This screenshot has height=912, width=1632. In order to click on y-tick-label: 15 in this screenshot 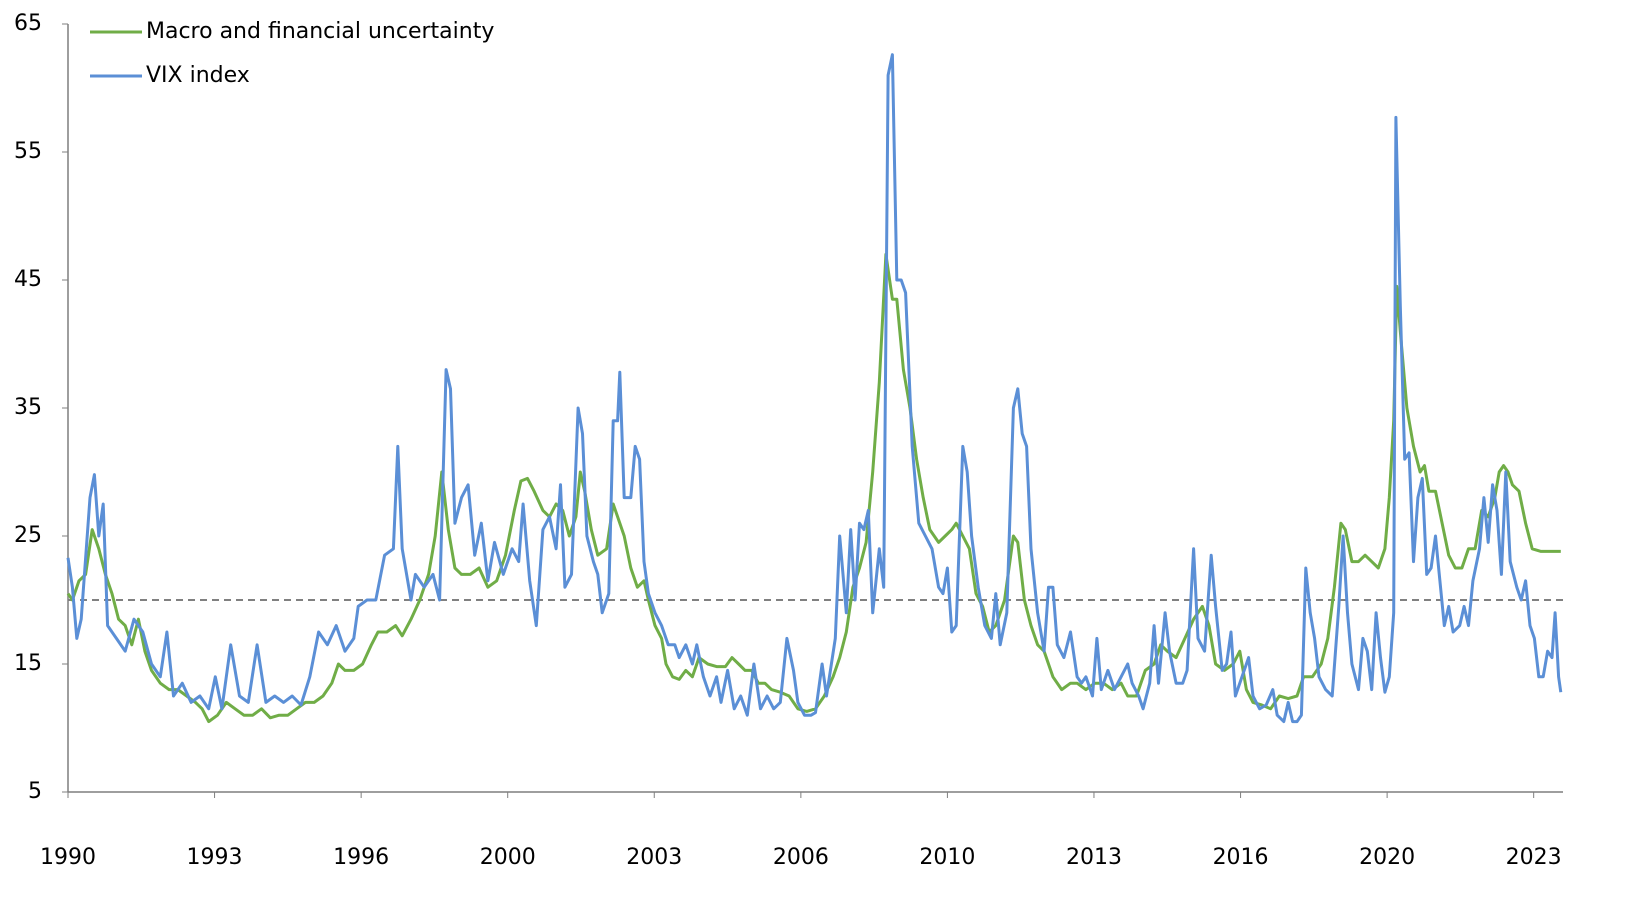, I will do `click(28, 663)`.